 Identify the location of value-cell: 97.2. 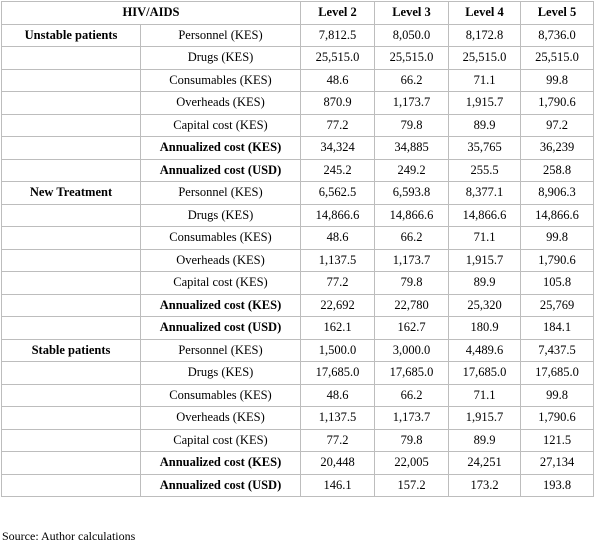
(557, 125).